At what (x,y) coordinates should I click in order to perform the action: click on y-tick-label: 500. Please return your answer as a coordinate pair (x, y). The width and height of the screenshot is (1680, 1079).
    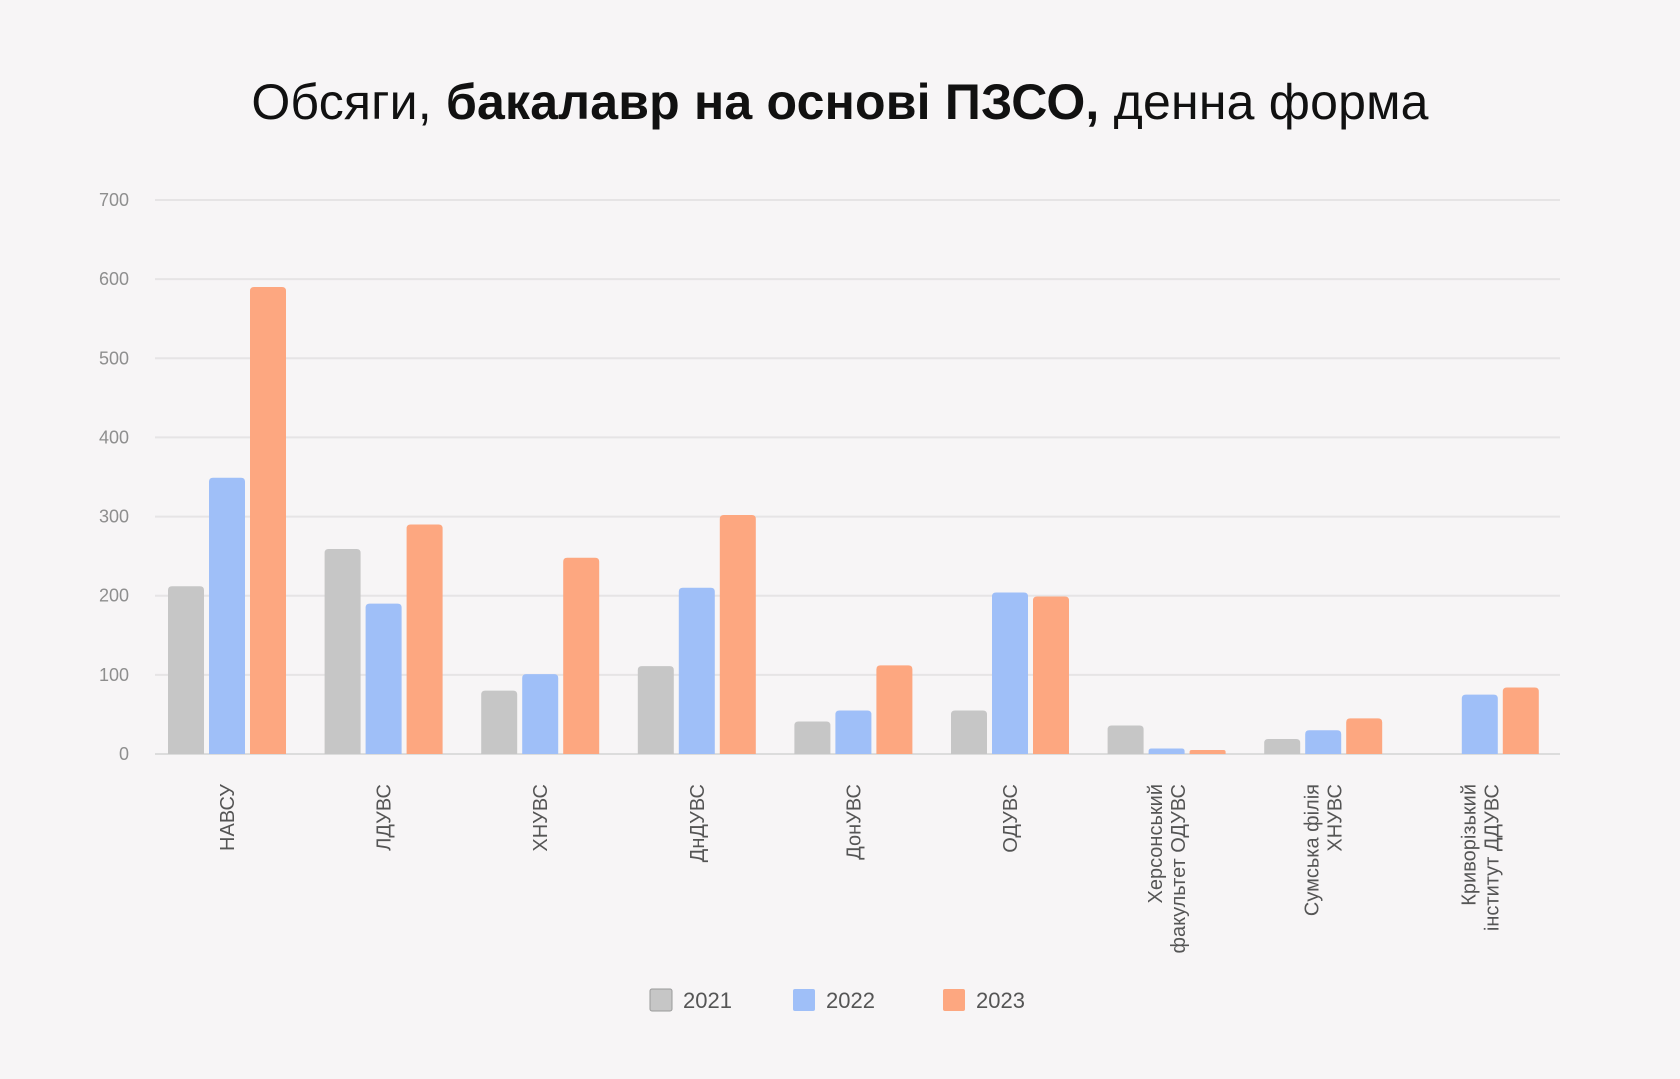
    Looking at the image, I should click on (114, 358).